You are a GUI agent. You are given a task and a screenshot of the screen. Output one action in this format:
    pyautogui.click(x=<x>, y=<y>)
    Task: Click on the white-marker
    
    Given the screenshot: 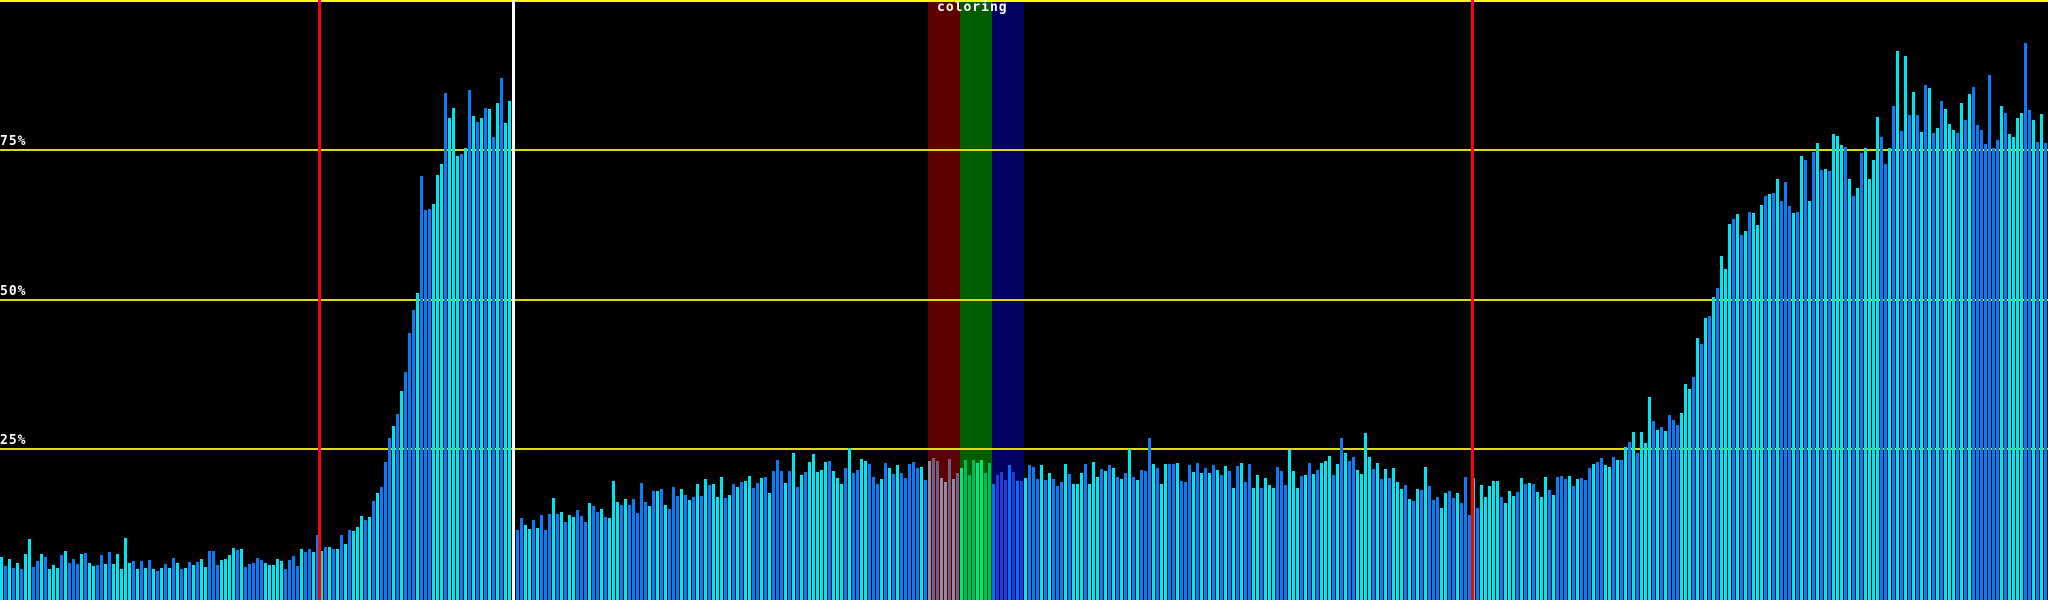 What is the action you would take?
    pyautogui.click(x=513, y=300)
    